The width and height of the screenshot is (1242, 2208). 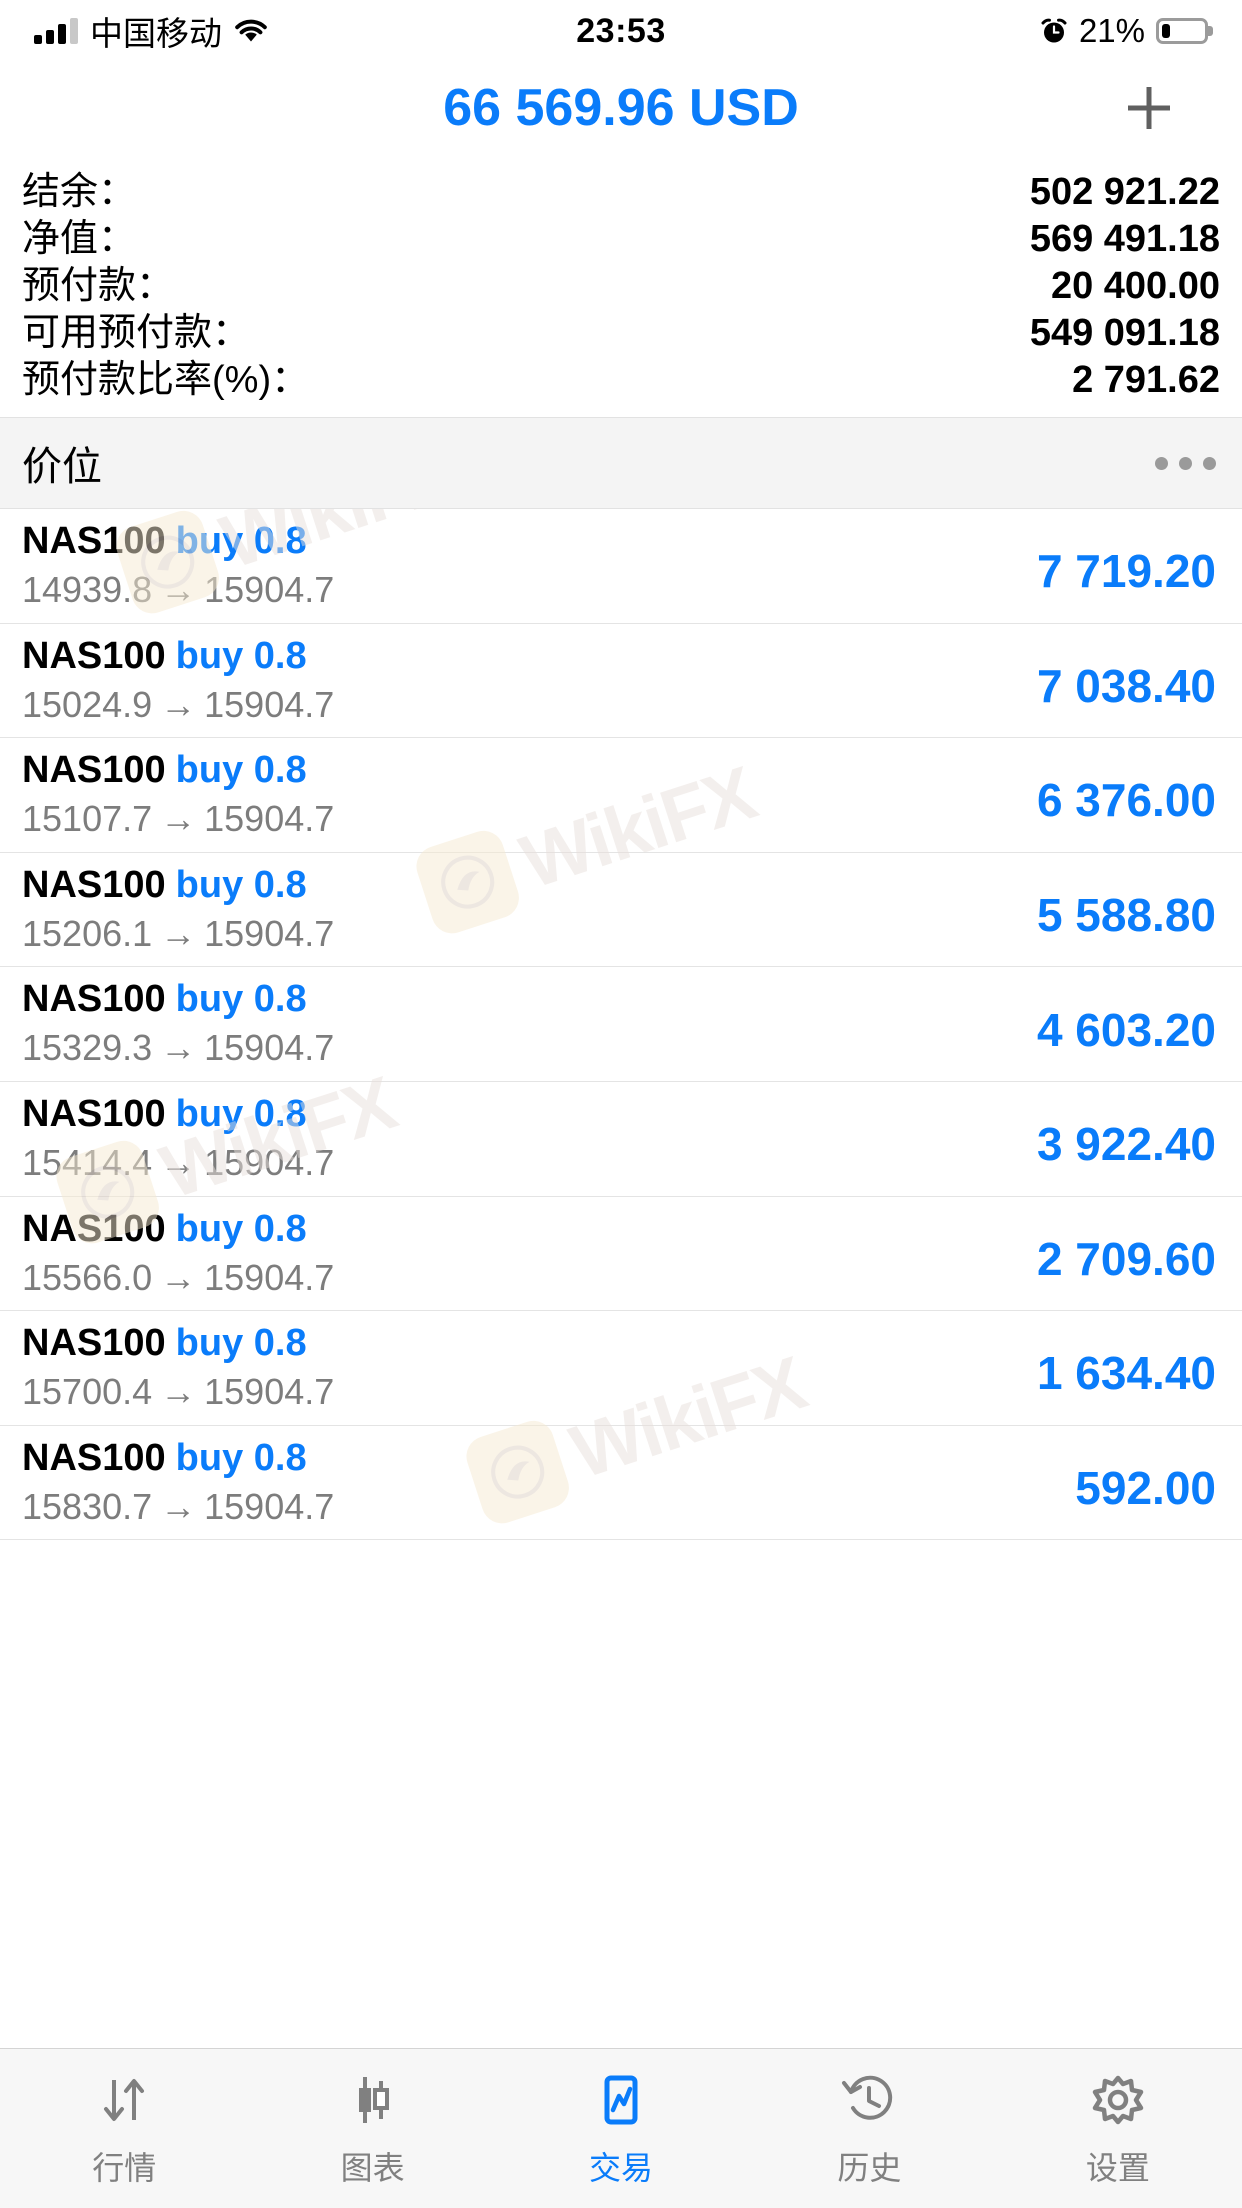 What do you see at coordinates (1185, 463) in the screenshot?
I see `overflow-menu-icon` at bounding box center [1185, 463].